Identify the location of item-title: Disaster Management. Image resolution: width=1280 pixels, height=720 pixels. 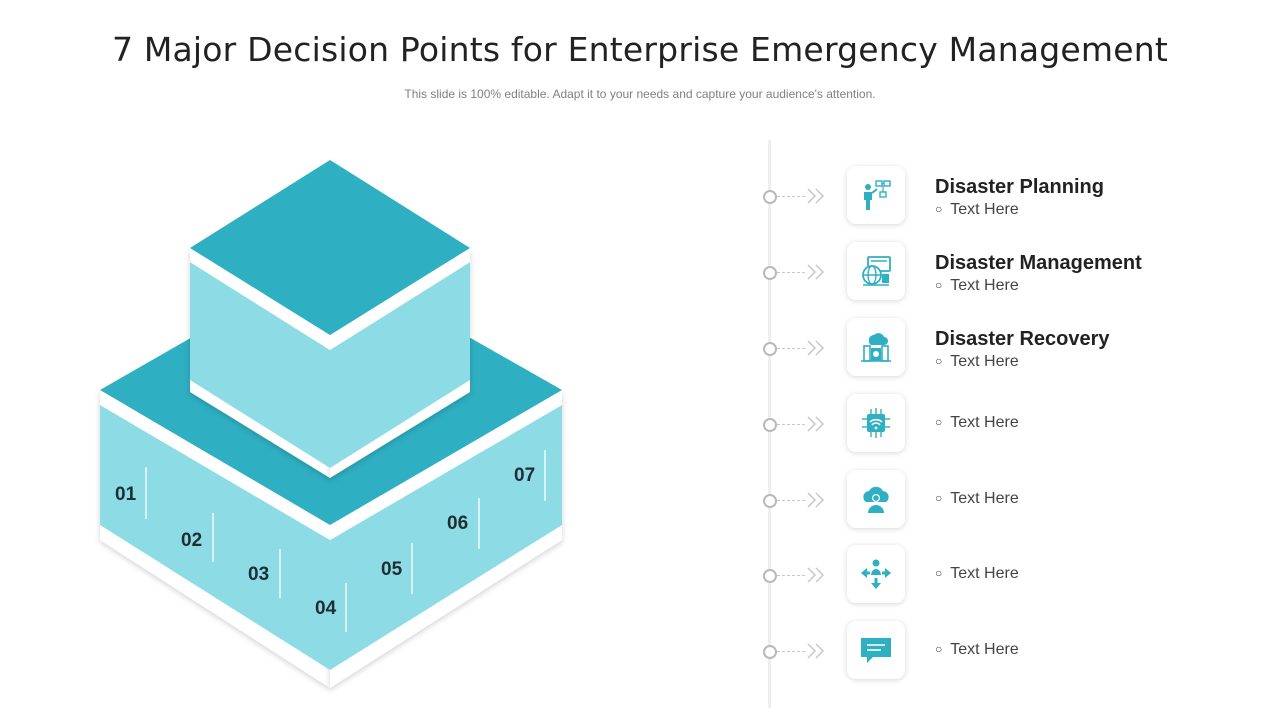
(1038, 263).